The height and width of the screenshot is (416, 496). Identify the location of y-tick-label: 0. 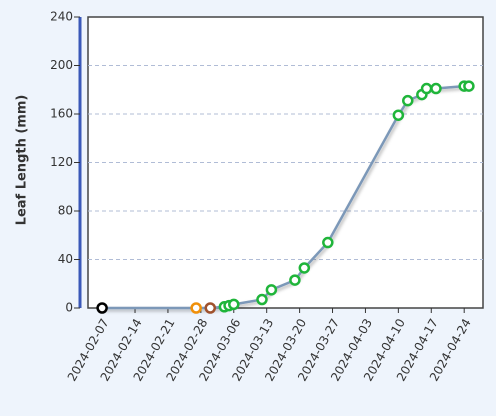
(69, 308).